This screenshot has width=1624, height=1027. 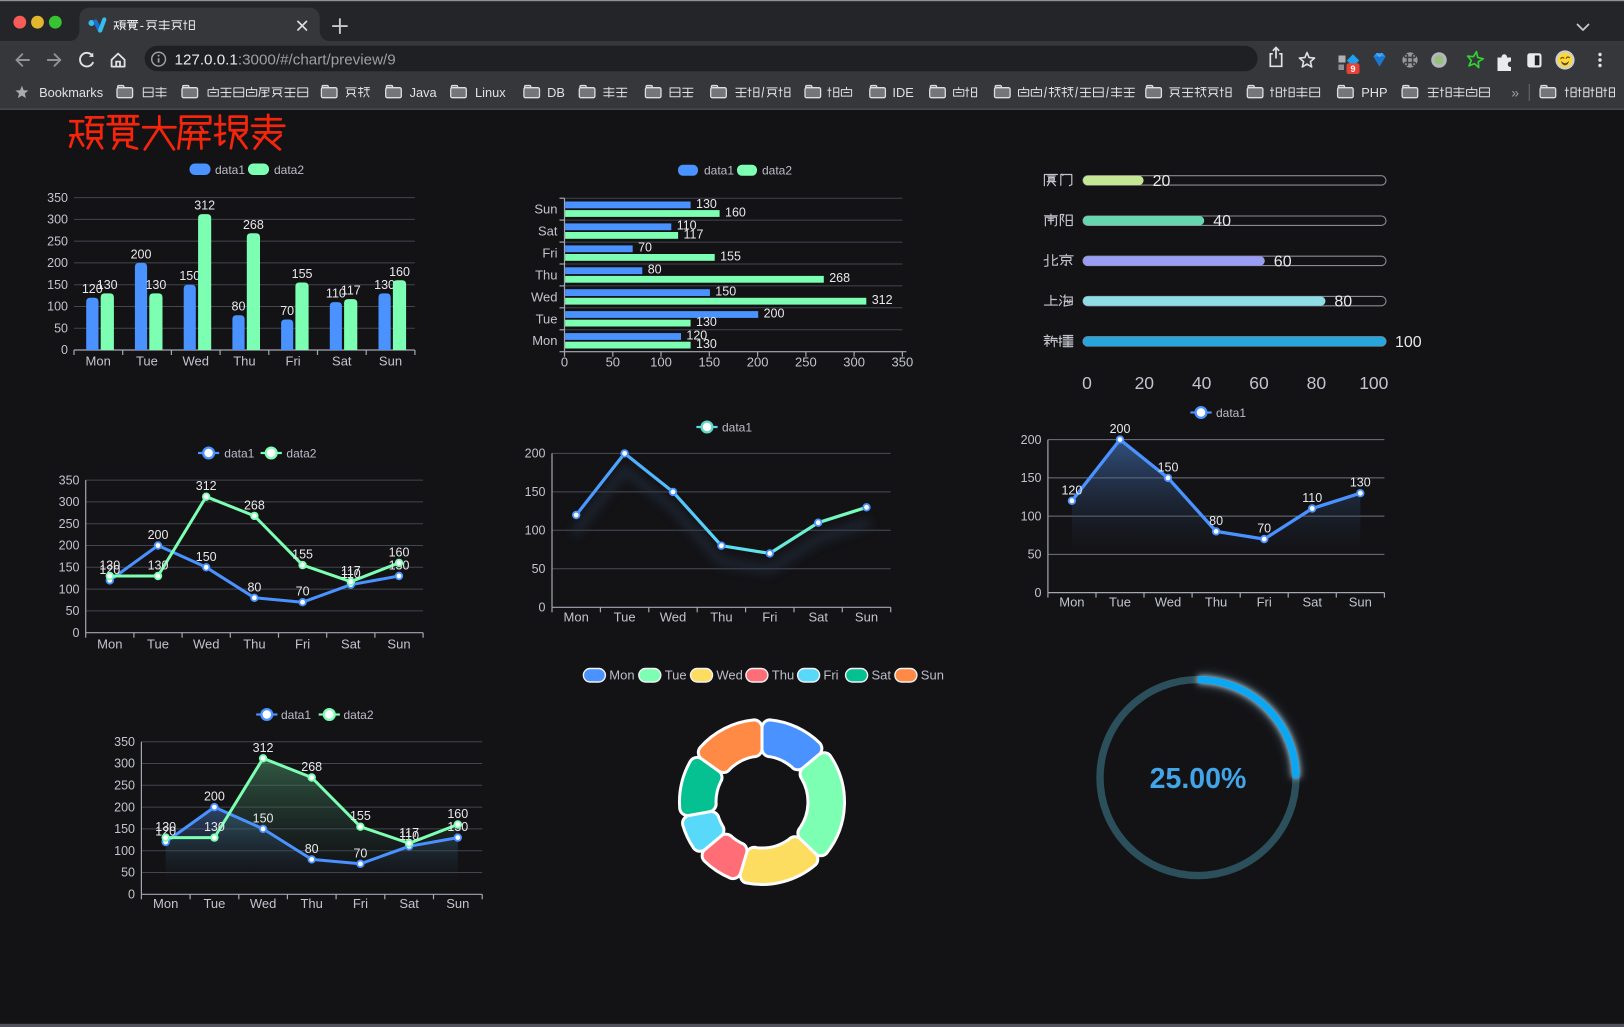 I want to click on svg-text: PHP, so click(x=1374, y=92).